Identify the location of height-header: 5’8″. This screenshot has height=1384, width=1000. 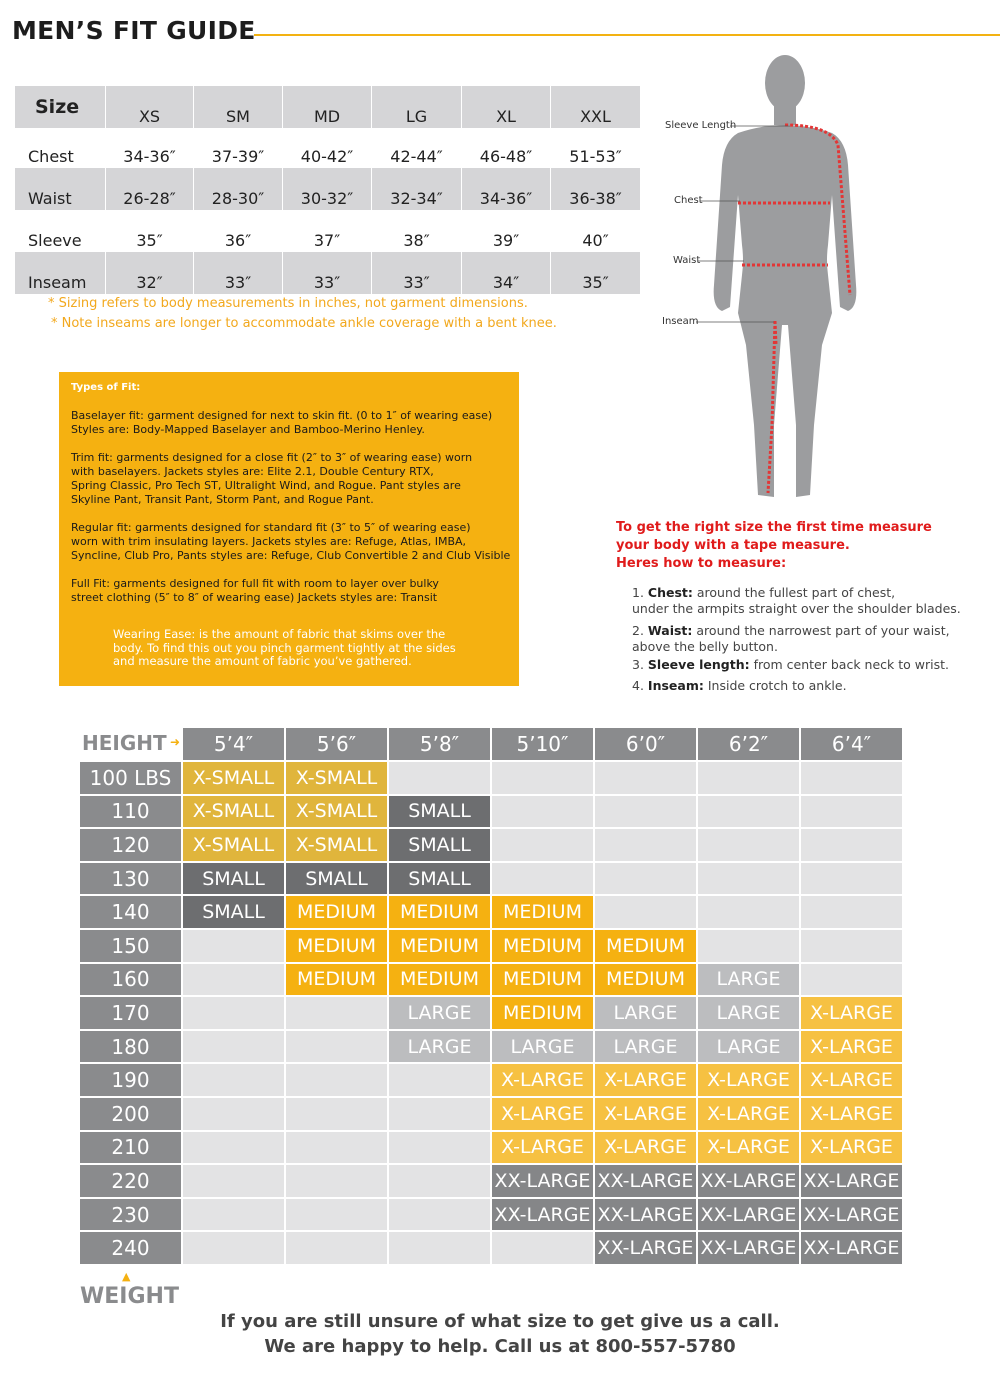
(439, 744).